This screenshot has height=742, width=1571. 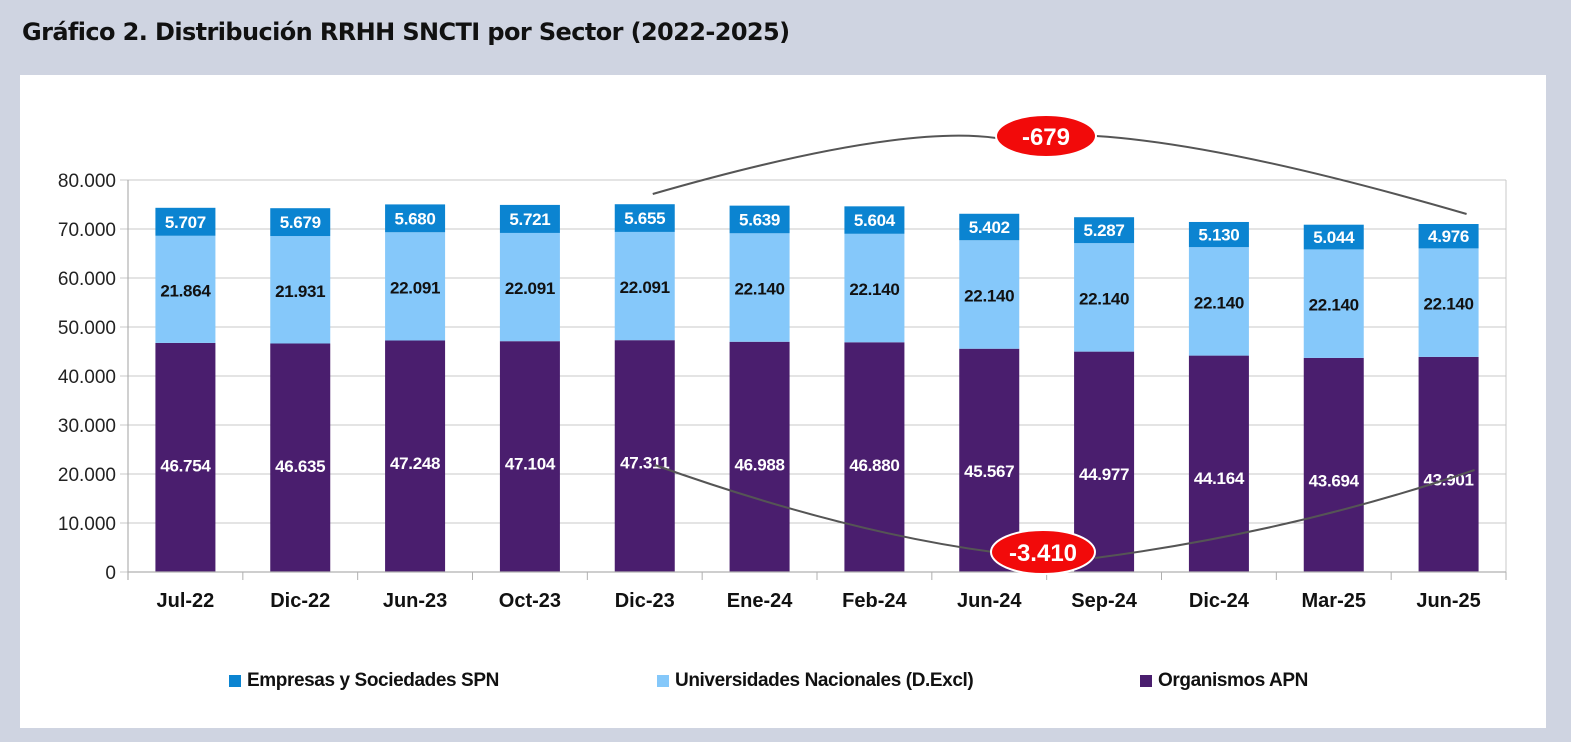 I want to click on legend-label: Universidades Nacionales (D.Excl), so click(x=824, y=680).